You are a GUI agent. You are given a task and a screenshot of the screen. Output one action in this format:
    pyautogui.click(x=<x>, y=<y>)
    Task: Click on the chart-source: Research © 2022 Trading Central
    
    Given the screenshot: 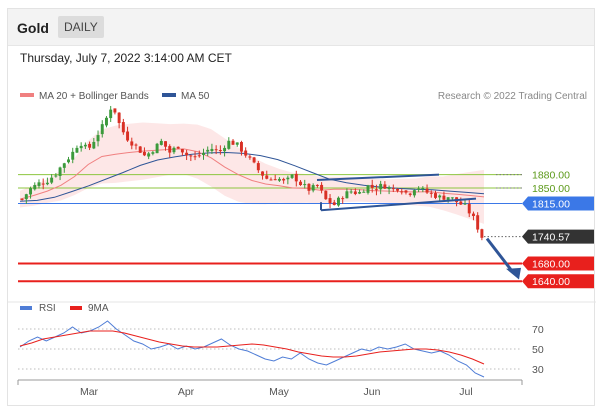 What is the action you would take?
    pyautogui.click(x=512, y=96)
    